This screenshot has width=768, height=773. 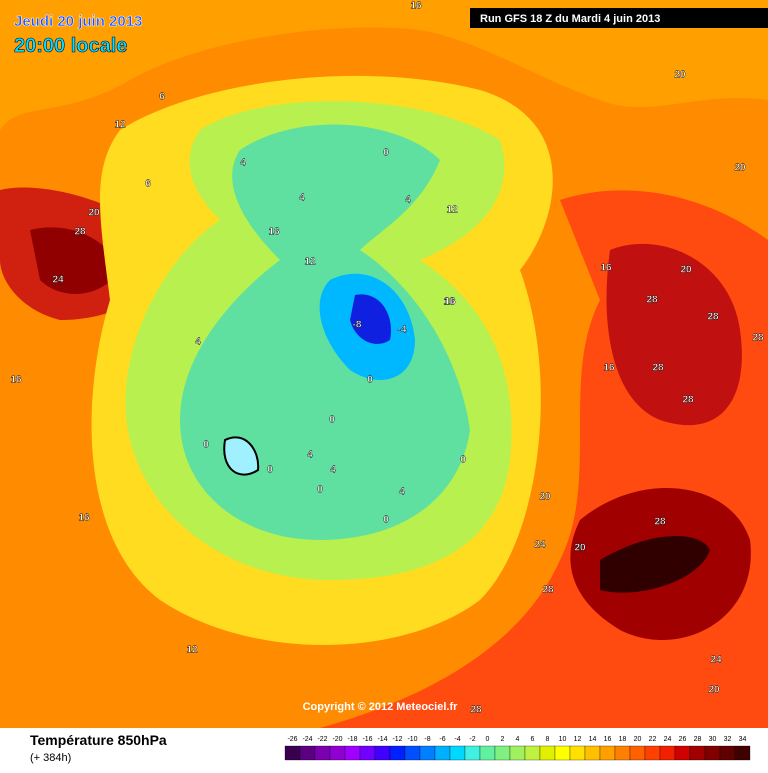 What do you see at coordinates (713, 739) in the screenshot?
I see `legend-label: 30` at bounding box center [713, 739].